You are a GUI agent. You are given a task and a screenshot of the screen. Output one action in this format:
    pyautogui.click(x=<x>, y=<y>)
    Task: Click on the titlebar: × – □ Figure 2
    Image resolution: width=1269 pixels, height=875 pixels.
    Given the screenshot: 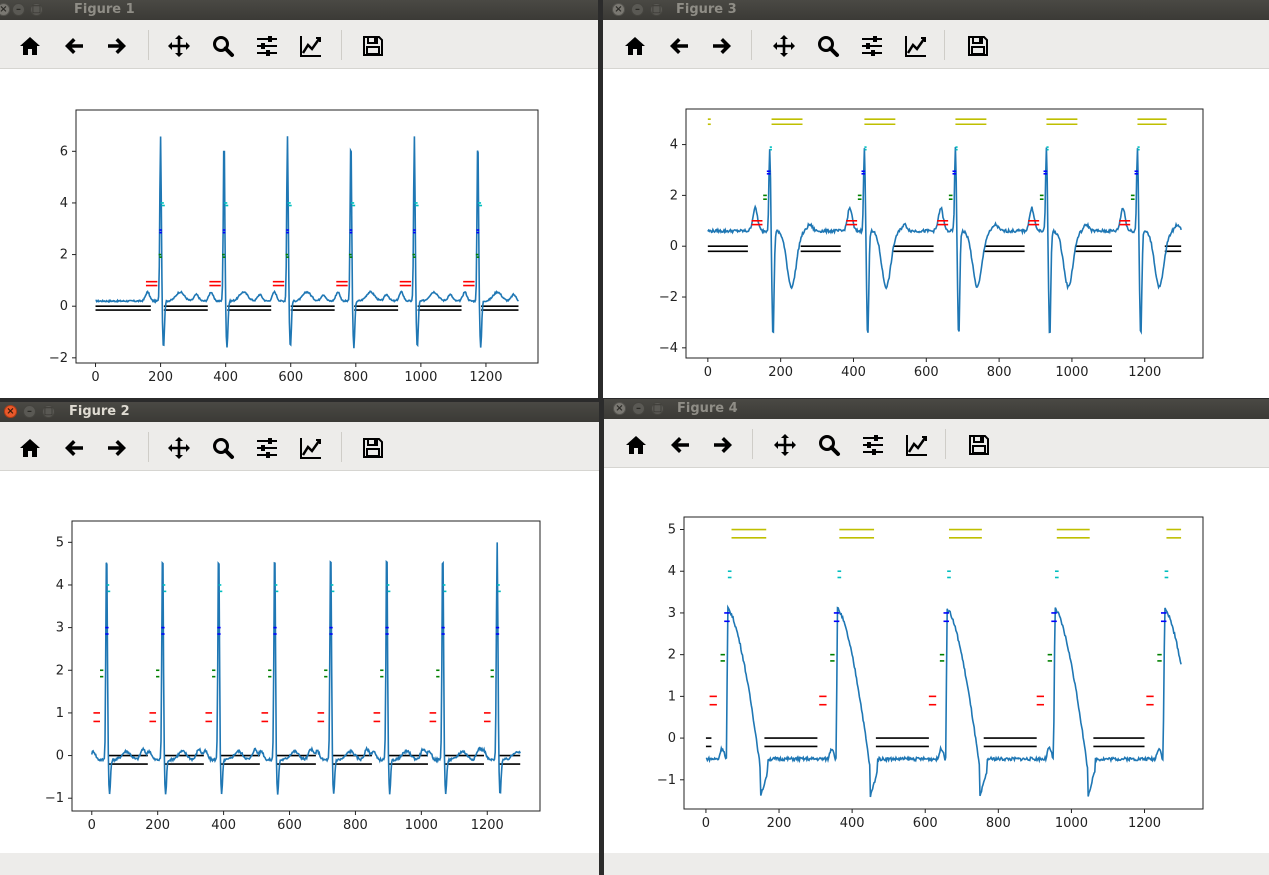 What is the action you would take?
    pyautogui.click(x=299, y=412)
    